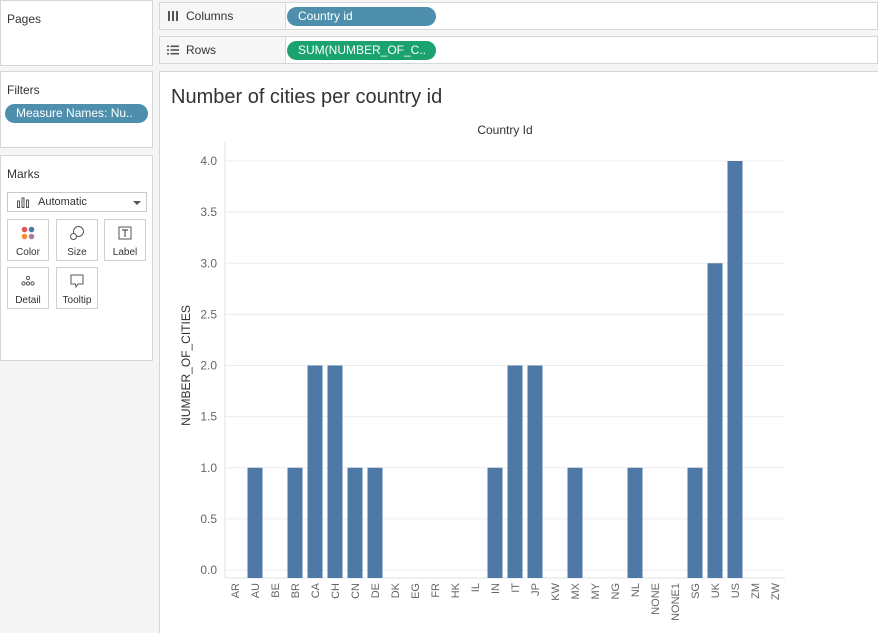 Image resolution: width=878 pixels, height=633 pixels. I want to click on y-tick-label: 3.5, so click(208, 212).